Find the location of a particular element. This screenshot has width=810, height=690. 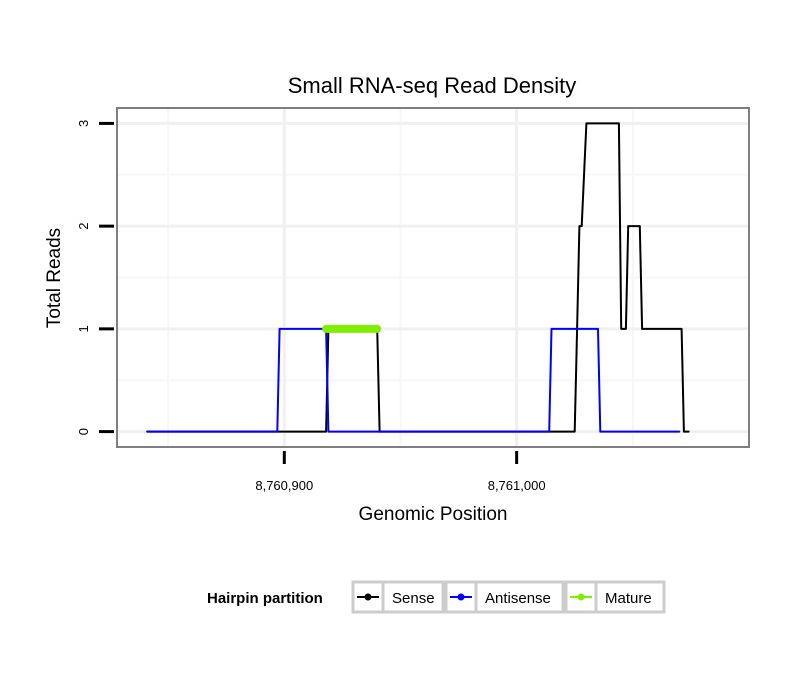

legend: Hairpin partition Sense Antisense Mature is located at coordinates (436, 597).